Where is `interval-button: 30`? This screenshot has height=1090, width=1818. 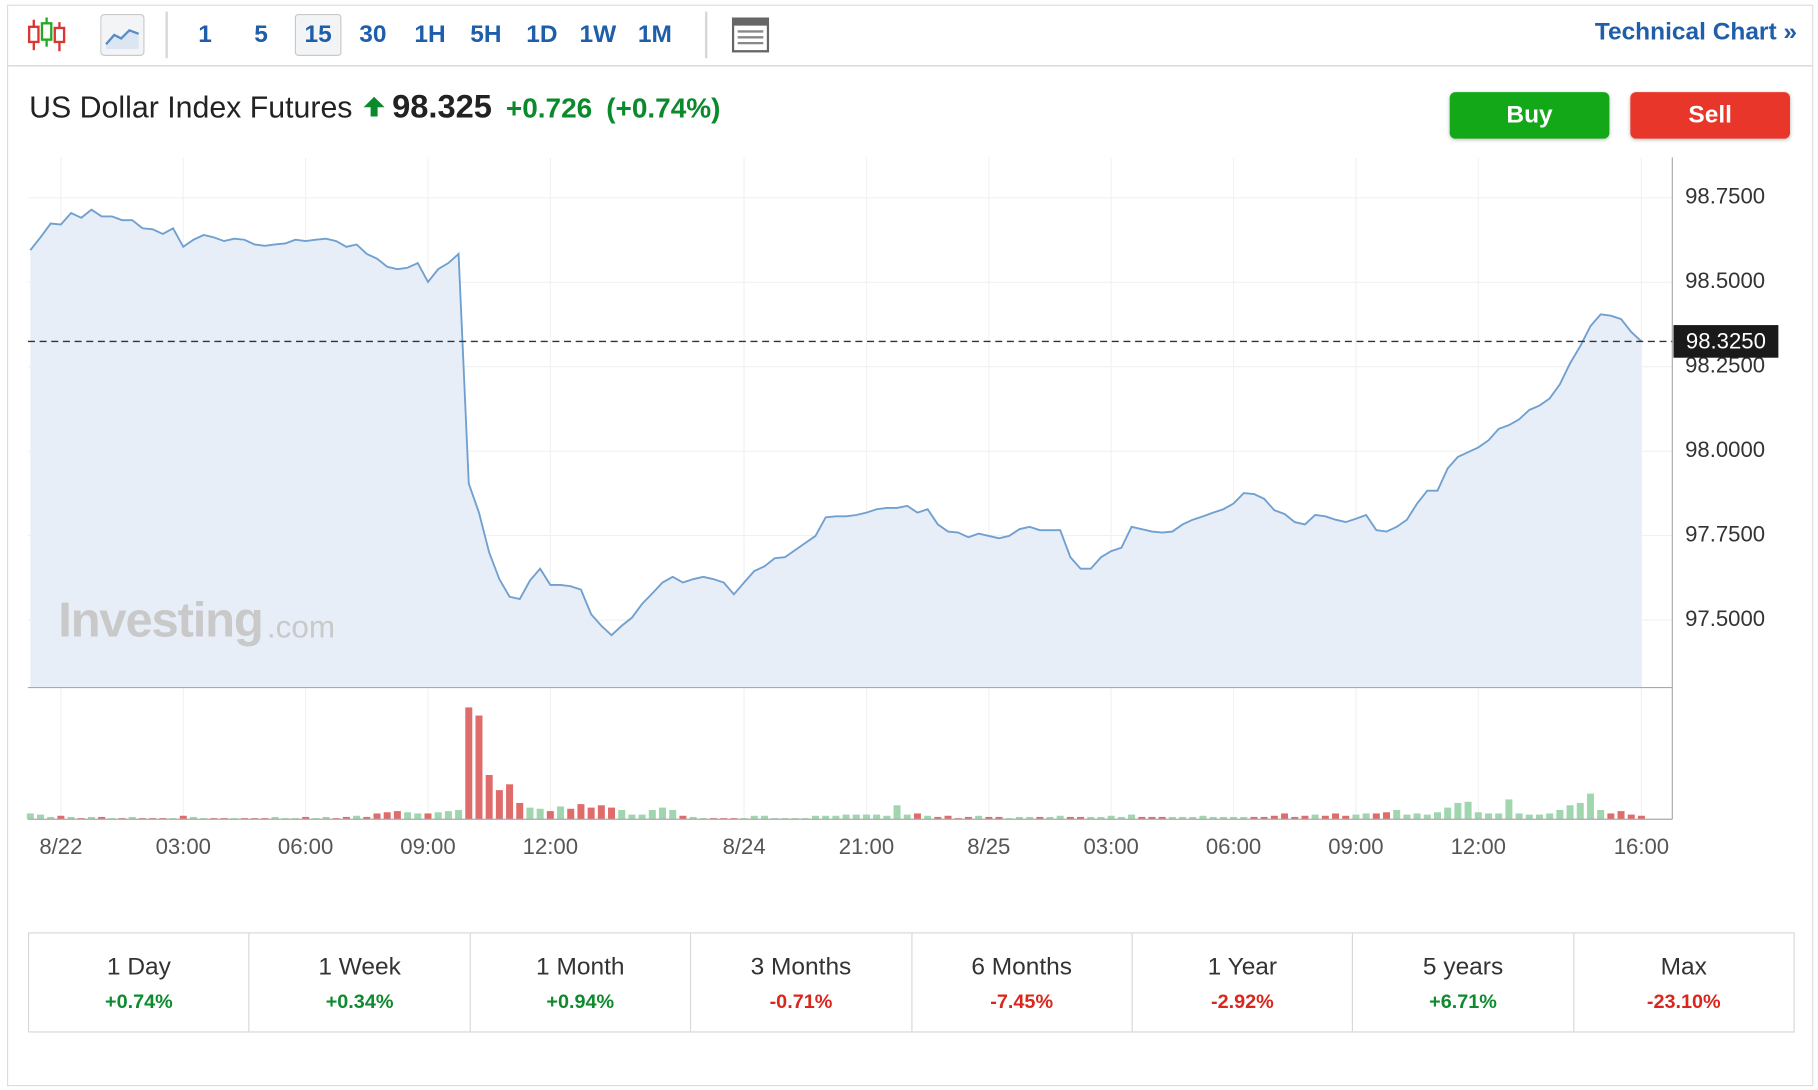 interval-button: 30 is located at coordinates (373, 34).